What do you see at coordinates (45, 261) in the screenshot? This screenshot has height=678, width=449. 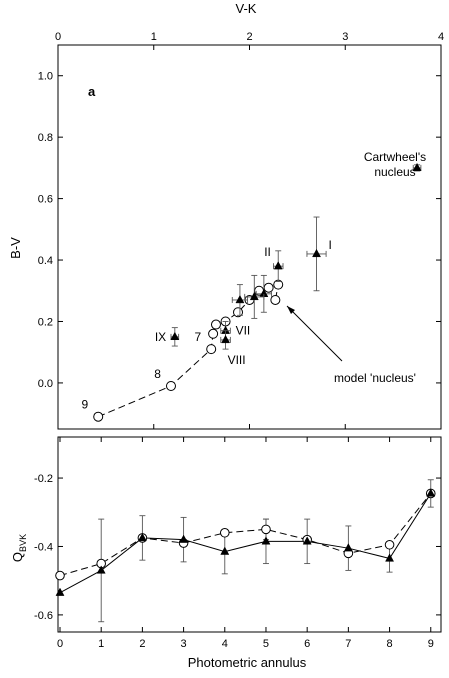 I see `top-y-tick-label-2: 0.4` at bounding box center [45, 261].